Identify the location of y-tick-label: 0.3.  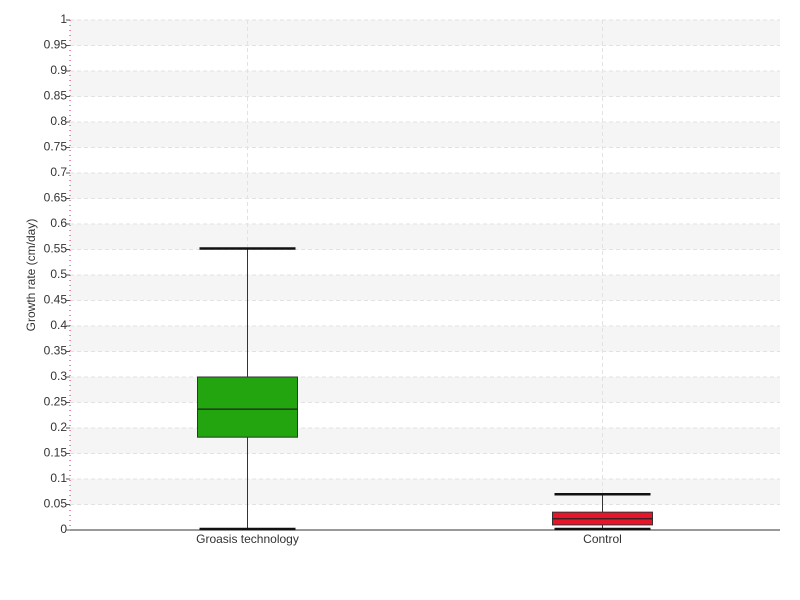
(58, 376).